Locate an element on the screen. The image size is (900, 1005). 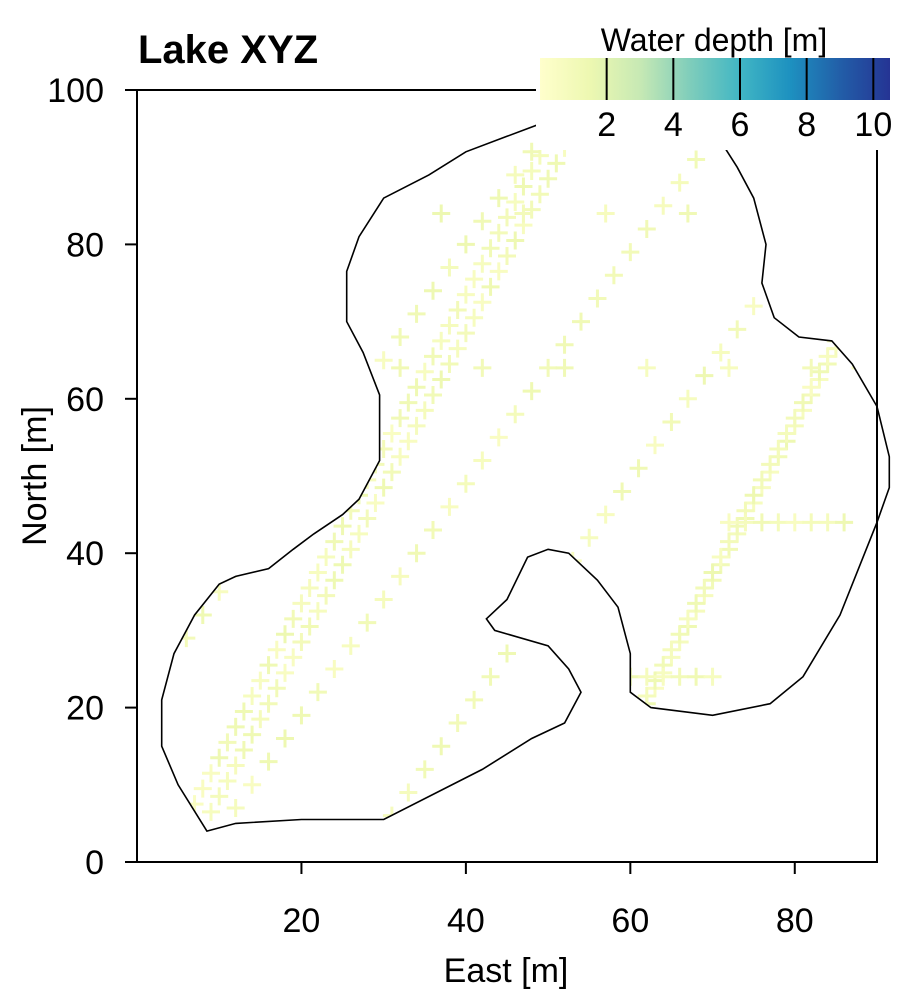
colorbar-tick-label-0: 2 is located at coordinates (606, 125).